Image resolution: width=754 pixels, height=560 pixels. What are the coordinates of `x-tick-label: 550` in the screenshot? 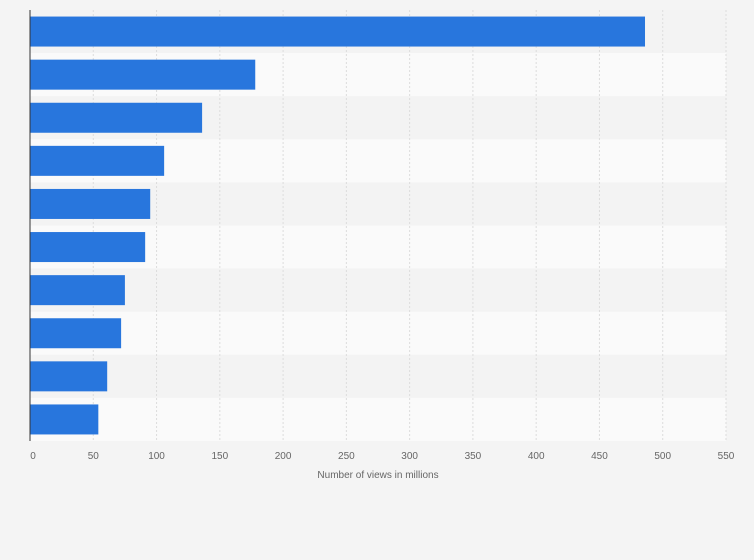 It's located at (726, 456).